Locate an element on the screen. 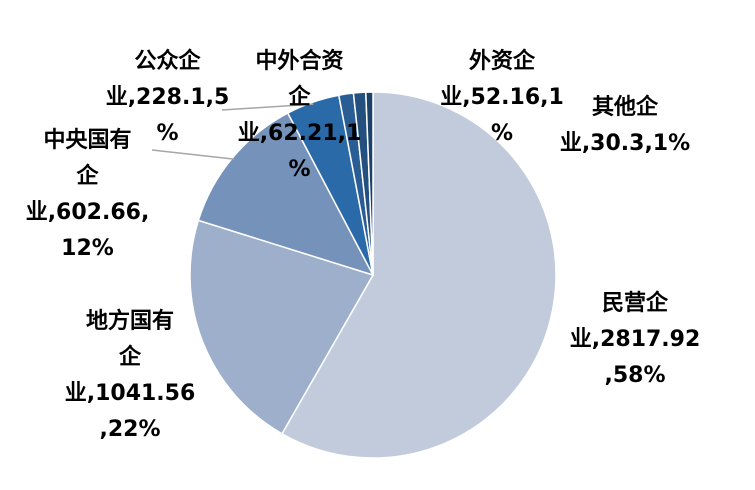 This screenshot has width=755, height=490. label-other-enterprise: 其他企 业,30.3,1% is located at coordinates (625, 125).